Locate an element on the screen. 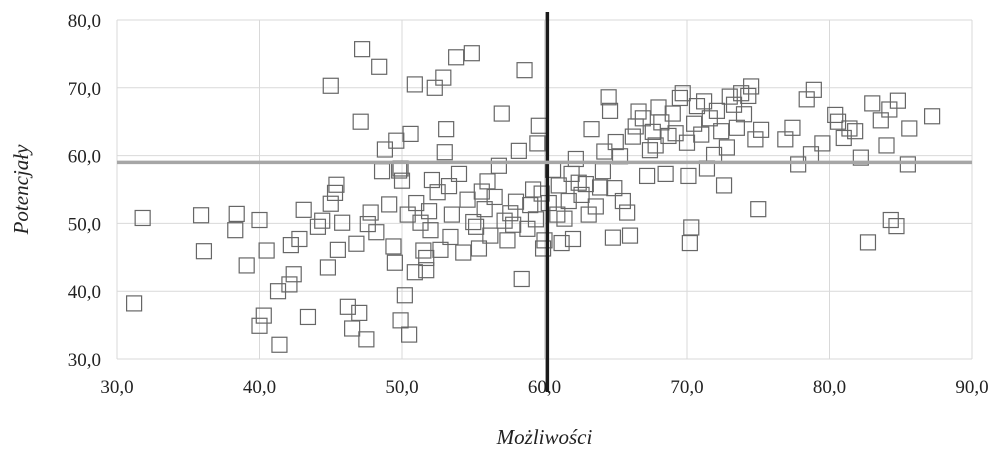 This screenshot has height=451, width=989. x-tick-label: 60,0 is located at coordinates (544, 387).